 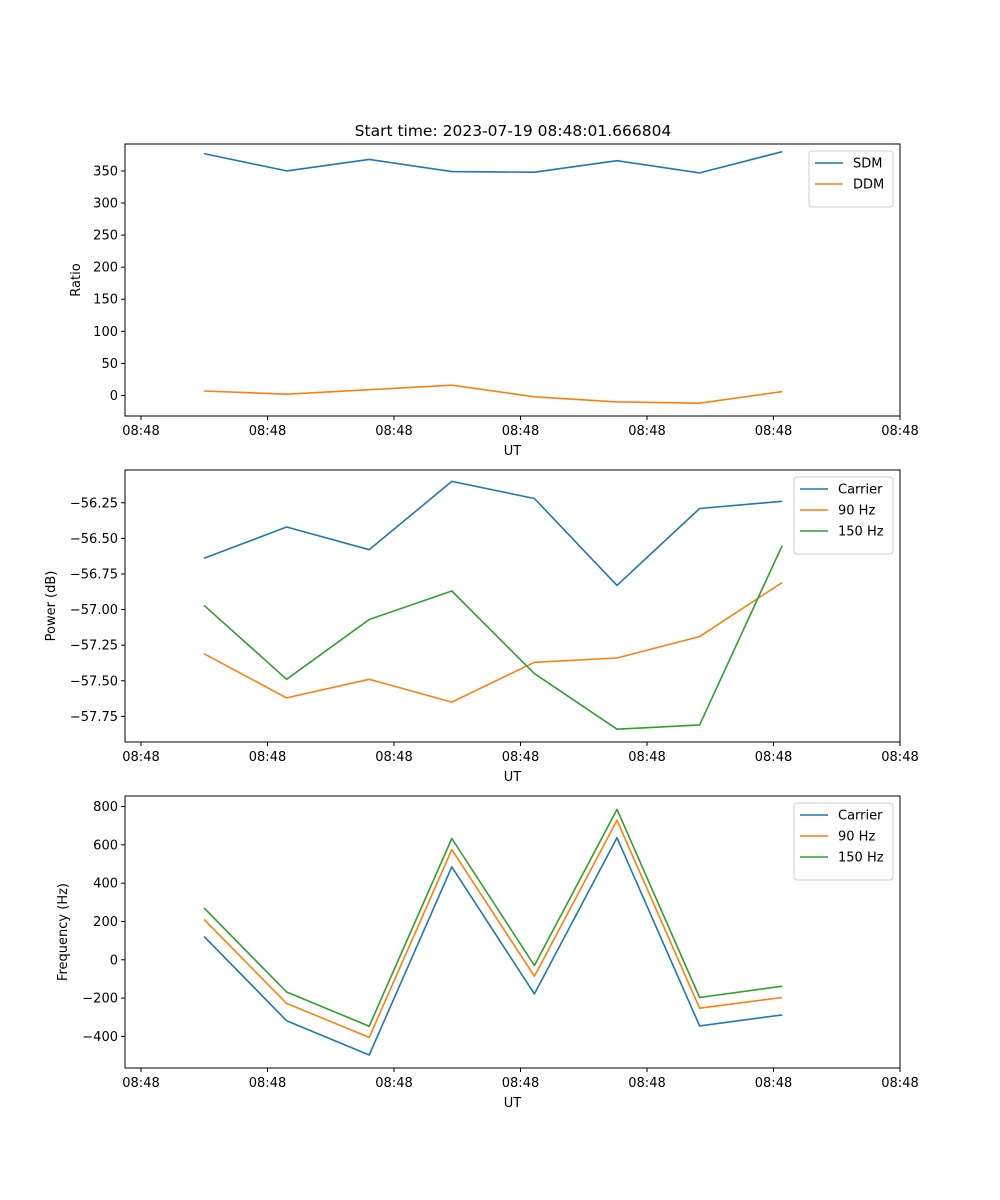 What do you see at coordinates (63, 932) in the screenshot?
I see `y-axis-label: Frequency (Hz)` at bounding box center [63, 932].